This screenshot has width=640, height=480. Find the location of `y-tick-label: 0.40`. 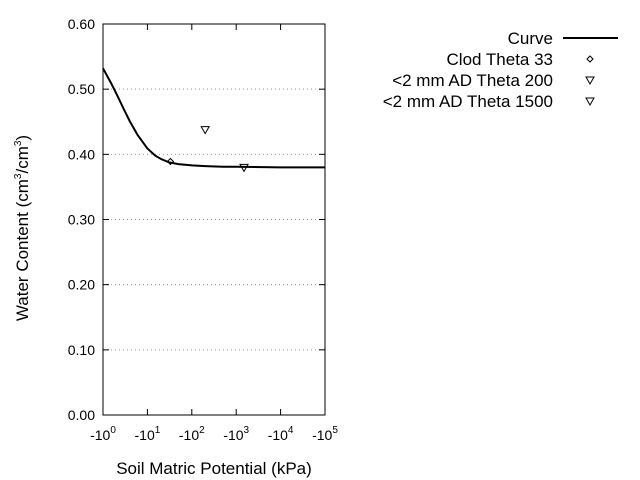

y-tick-label: 0.40 is located at coordinates (81, 154).